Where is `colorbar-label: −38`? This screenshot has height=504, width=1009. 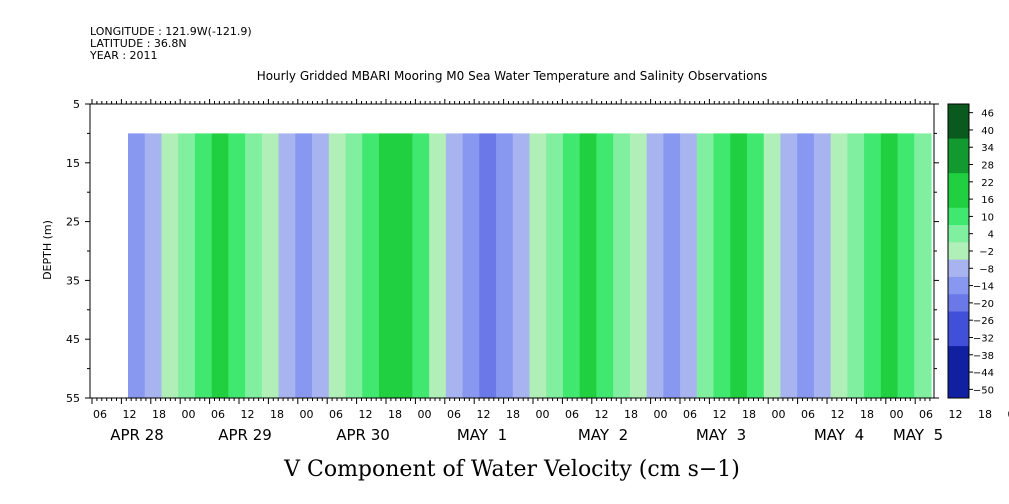 colorbar-label: −38 is located at coordinates (983, 356).